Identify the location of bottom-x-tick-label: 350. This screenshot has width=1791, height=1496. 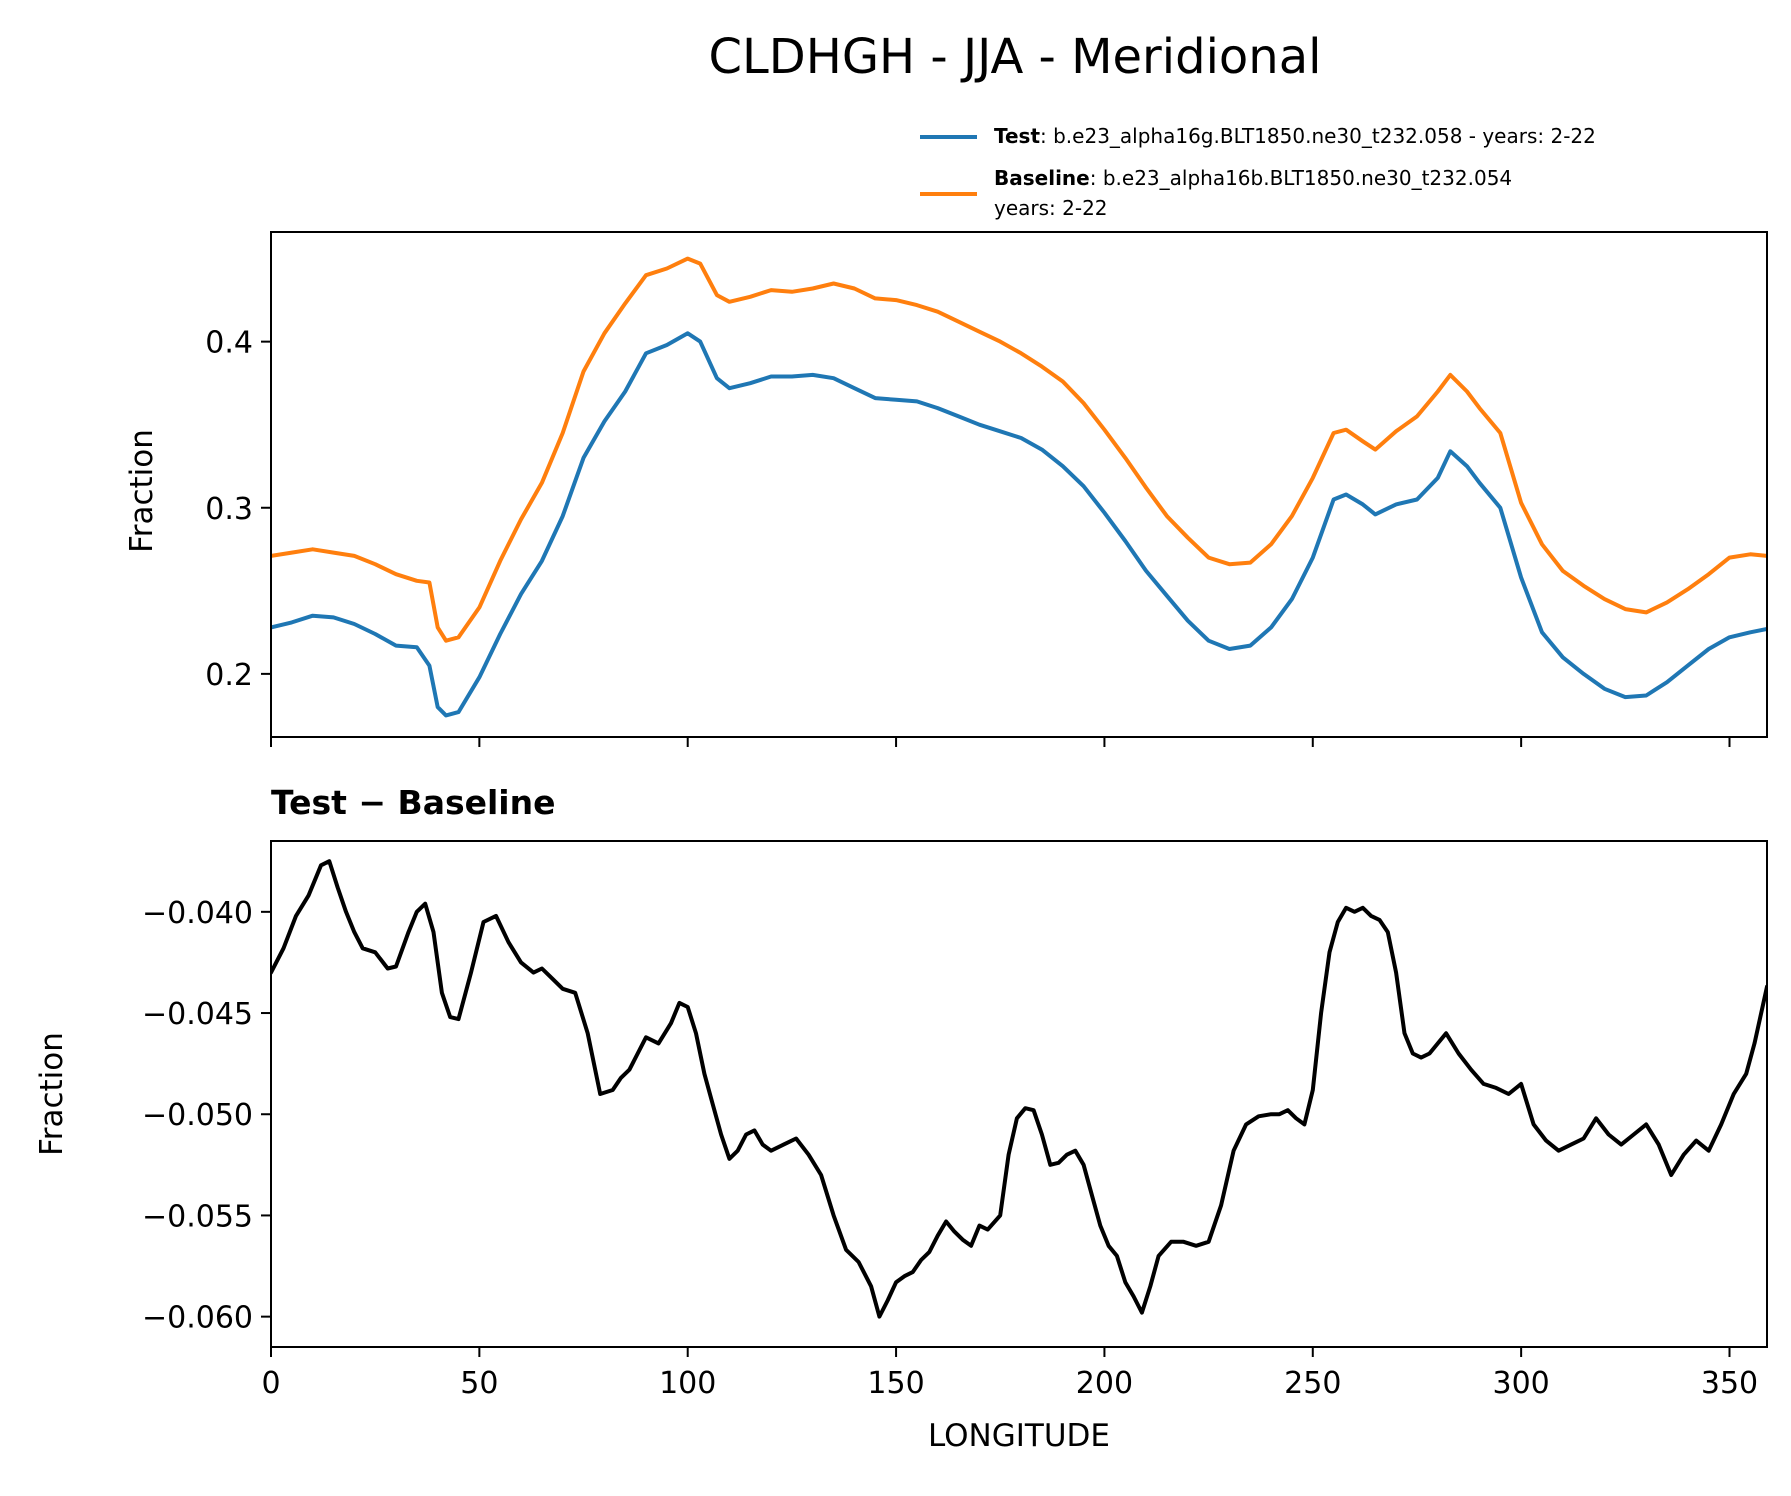
(1729, 1383).